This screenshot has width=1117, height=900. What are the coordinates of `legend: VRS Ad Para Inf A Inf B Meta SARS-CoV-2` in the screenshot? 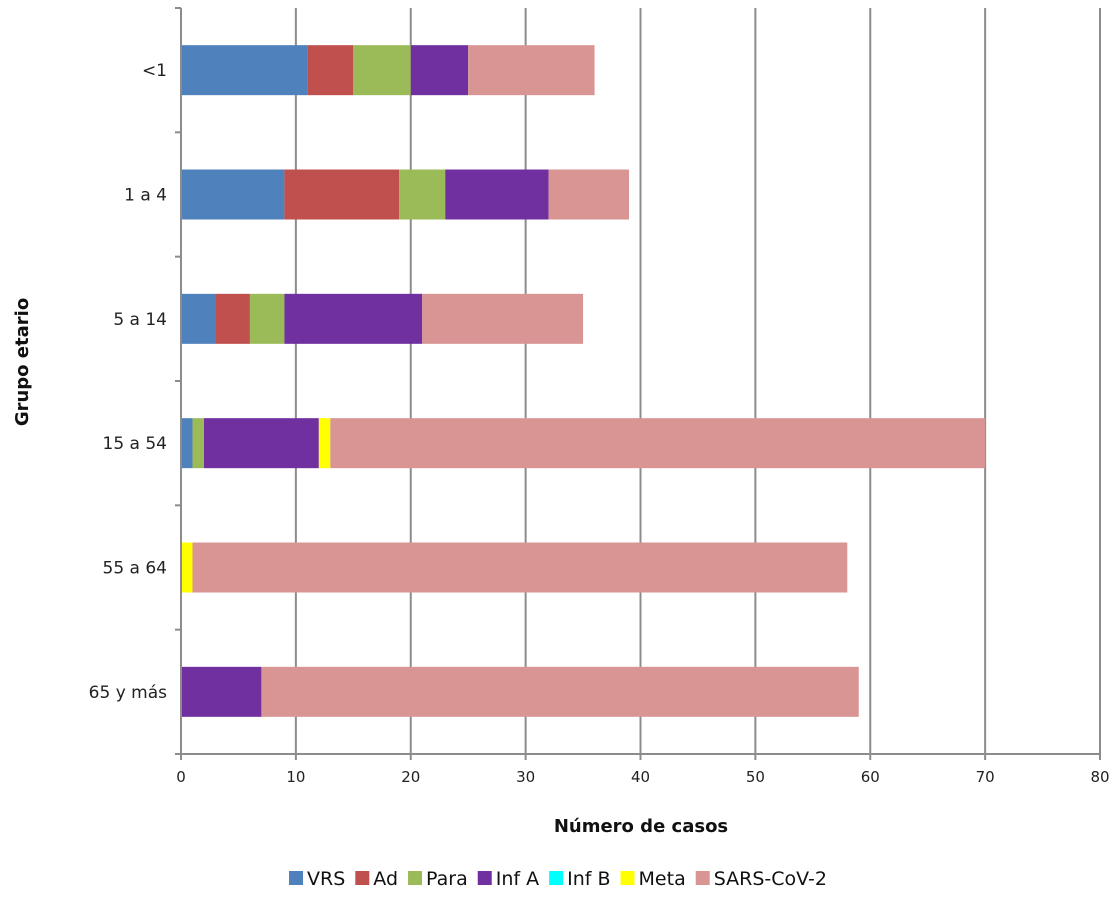 It's located at (558, 879).